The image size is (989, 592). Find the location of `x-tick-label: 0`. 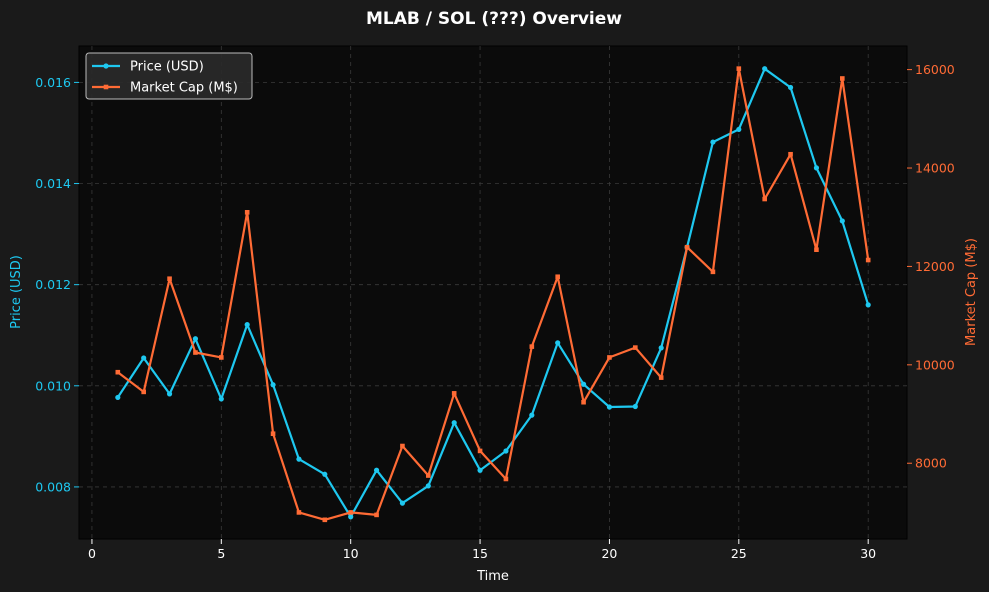

x-tick-label: 0 is located at coordinates (92, 553).